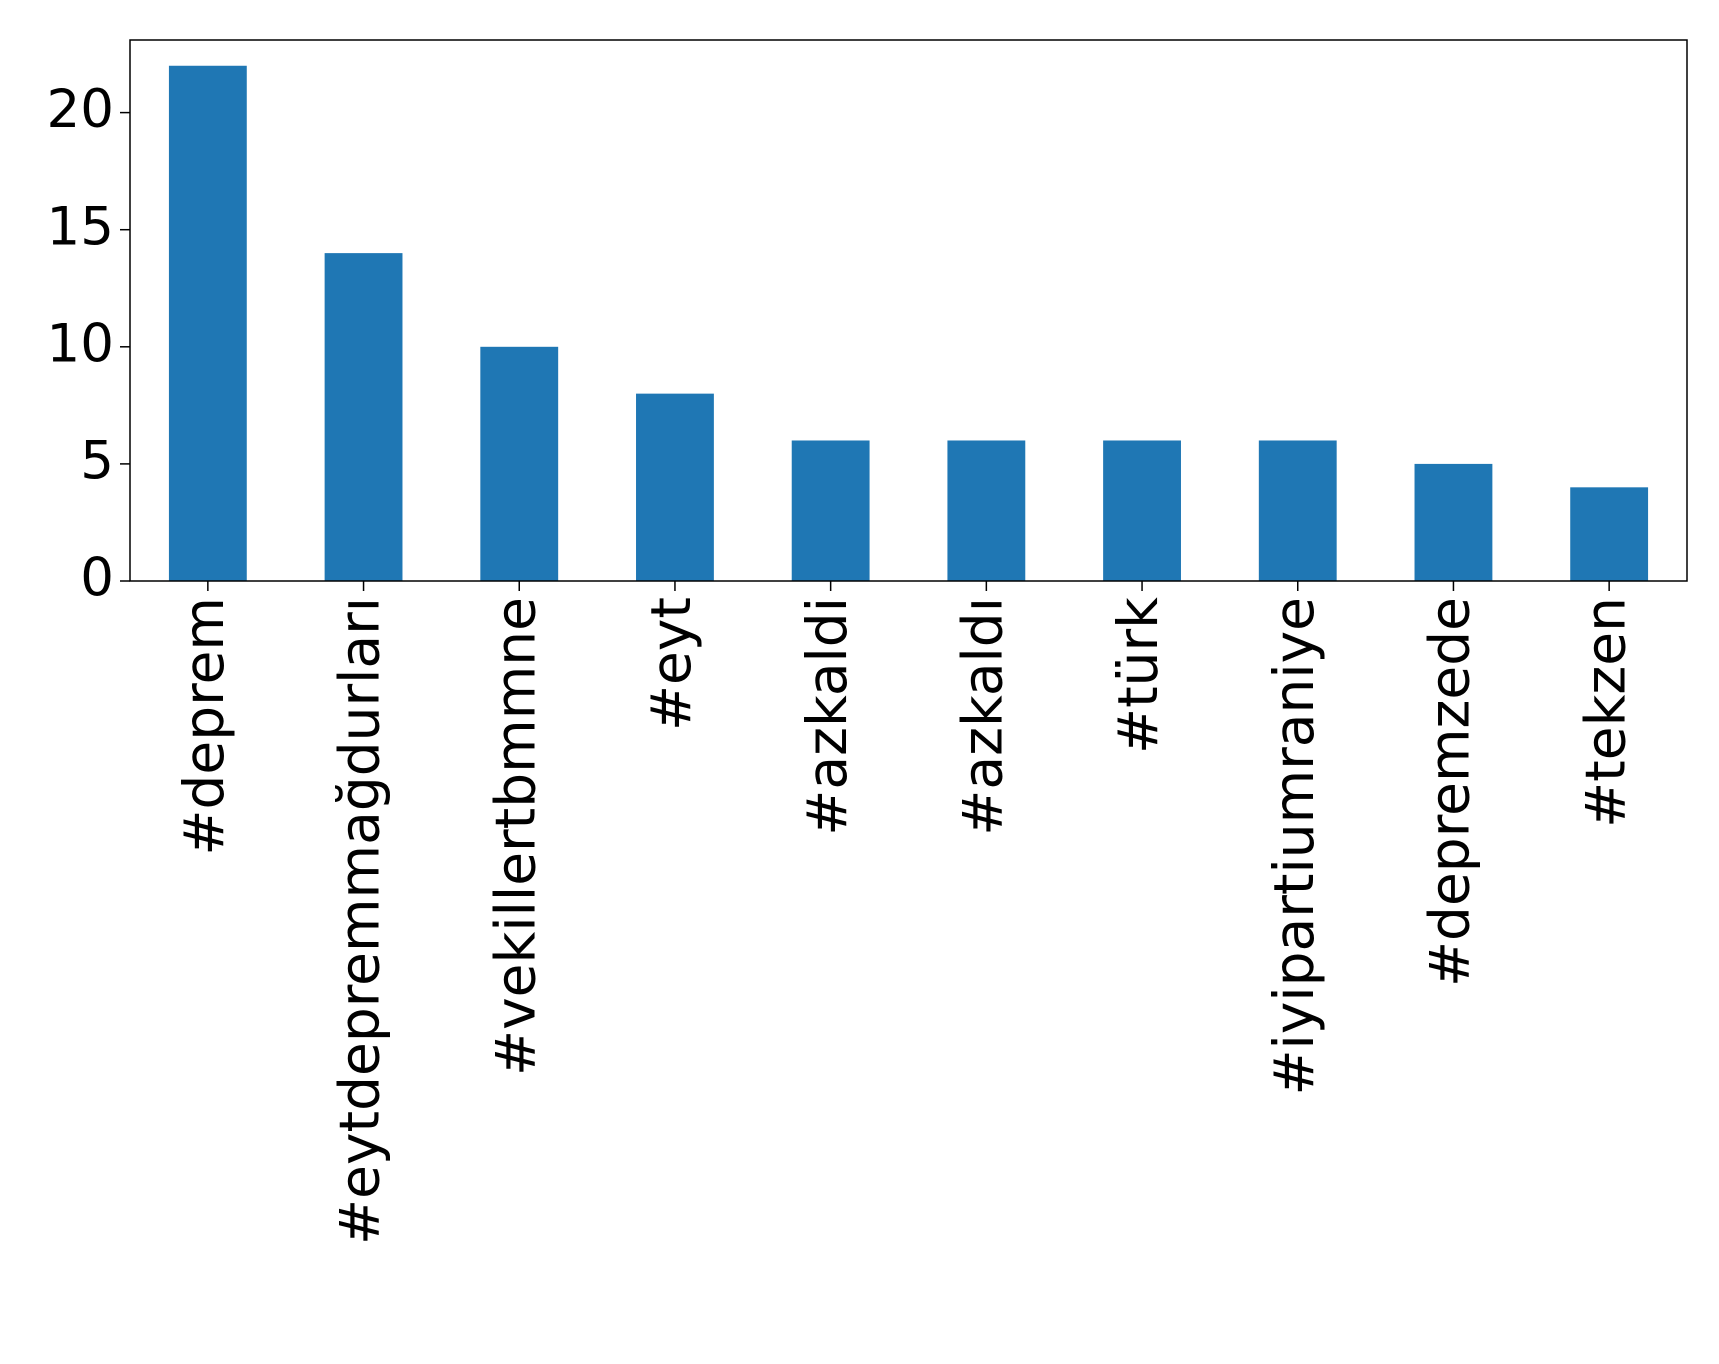 The height and width of the screenshot is (1364, 1719). What do you see at coordinates (1450, 792) in the screenshot?
I see `x-tick-label: #depremzede` at bounding box center [1450, 792].